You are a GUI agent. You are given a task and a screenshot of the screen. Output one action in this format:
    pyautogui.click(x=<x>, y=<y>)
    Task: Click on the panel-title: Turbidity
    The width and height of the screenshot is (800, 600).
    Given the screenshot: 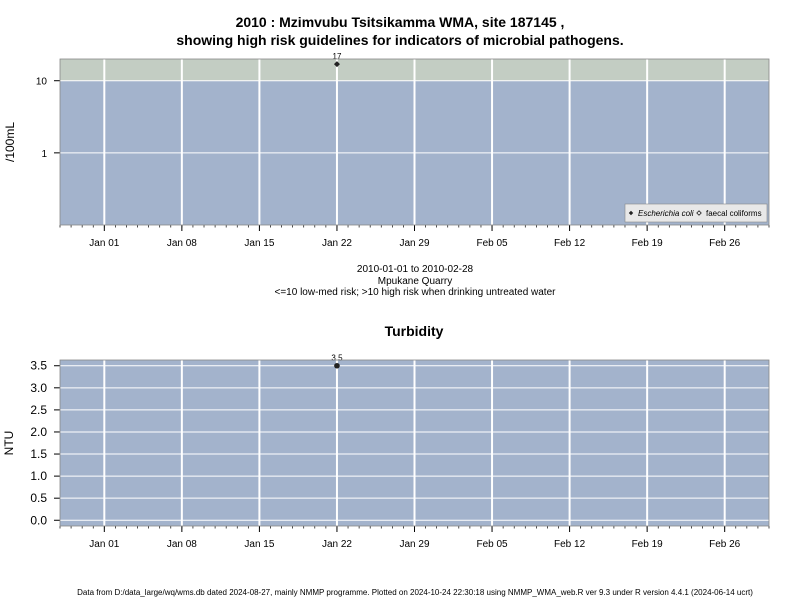 What is the action you would take?
    pyautogui.click(x=414, y=331)
    